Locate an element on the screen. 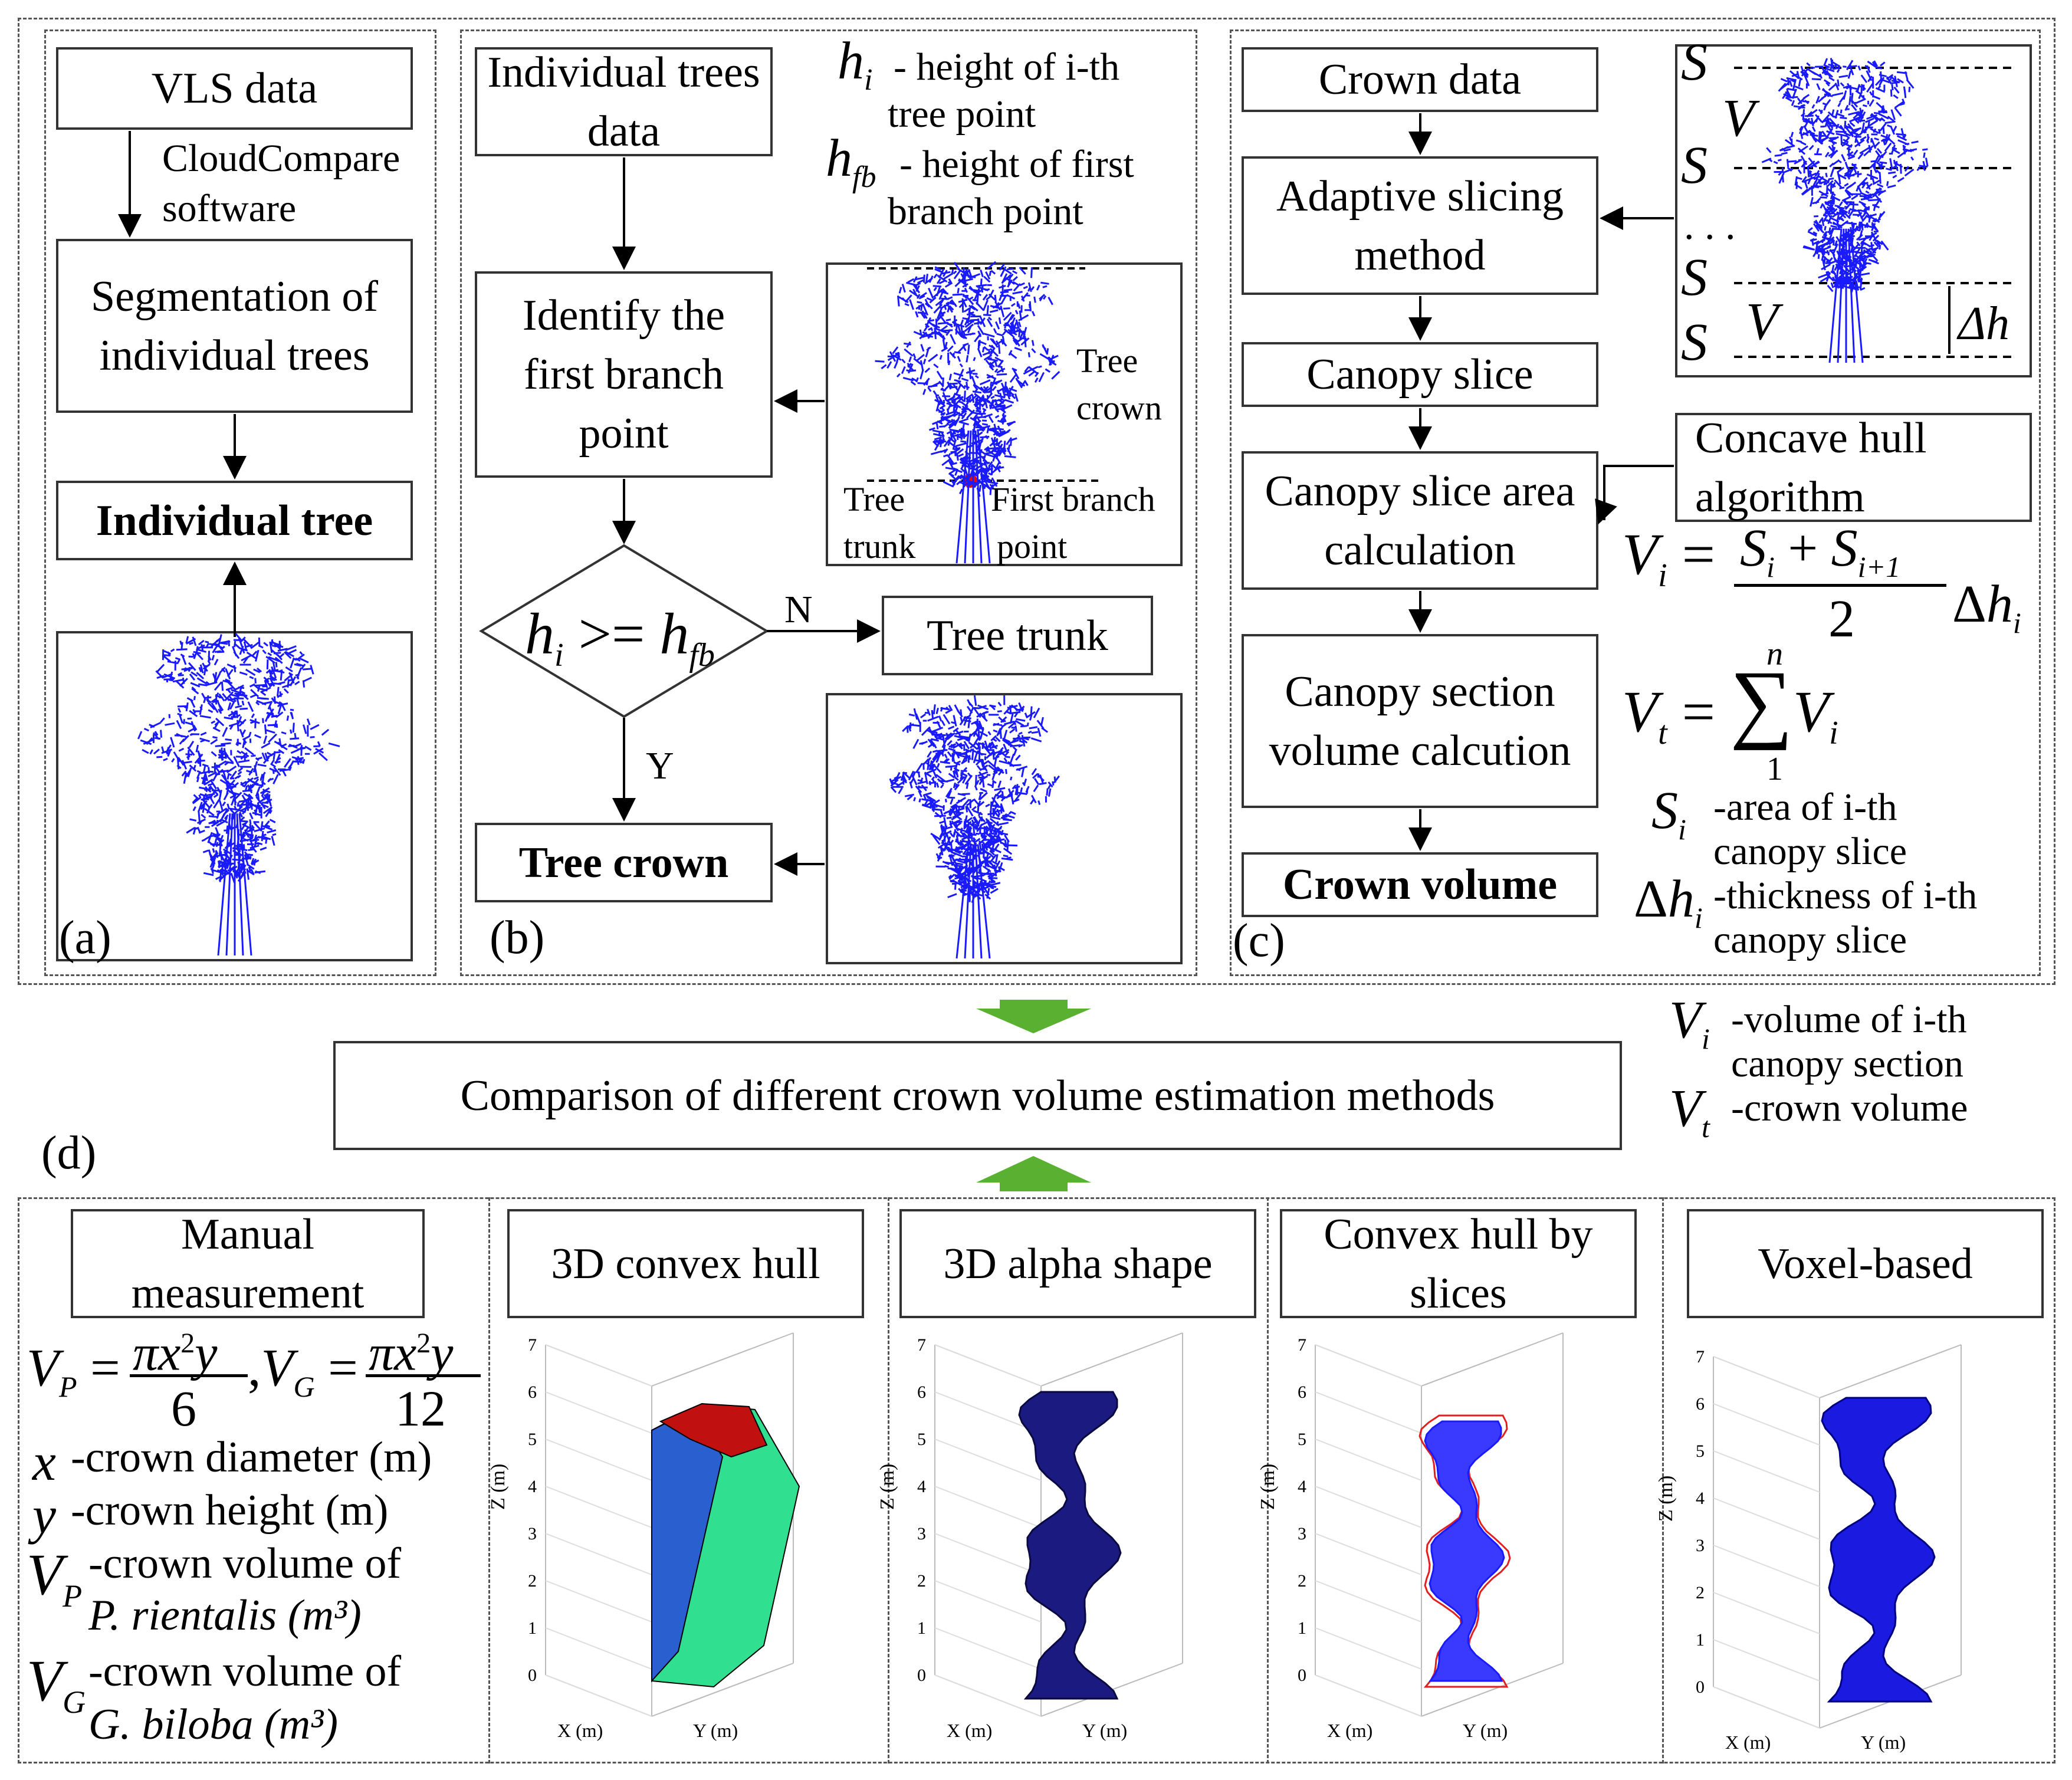 The width and height of the screenshot is (2072, 1780). svg-text: 4 is located at coordinates (1700, 1498).